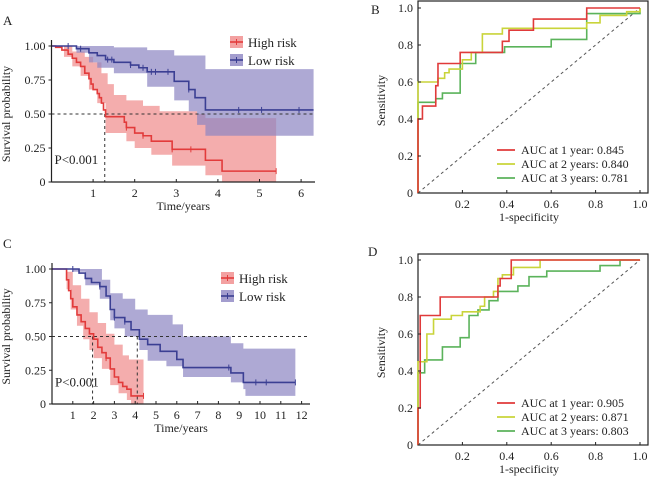 The image size is (650, 486). What do you see at coordinates (7, 243) in the screenshot?
I see `panel-letter: C` at bounding box center [7, 243].